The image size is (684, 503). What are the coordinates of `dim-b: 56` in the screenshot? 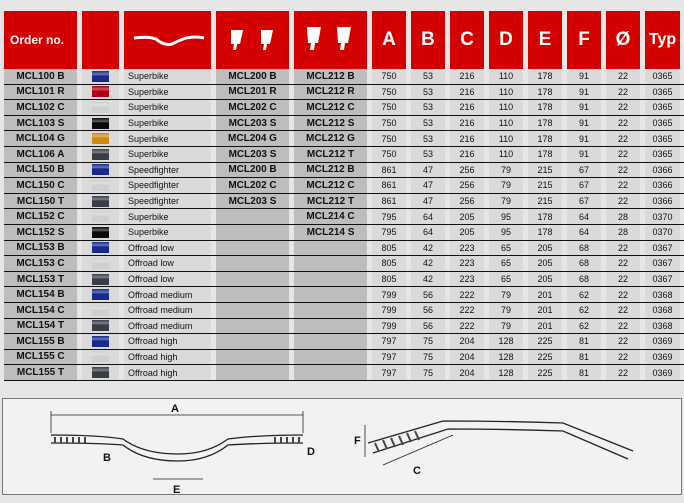 It's located at (428, 310).